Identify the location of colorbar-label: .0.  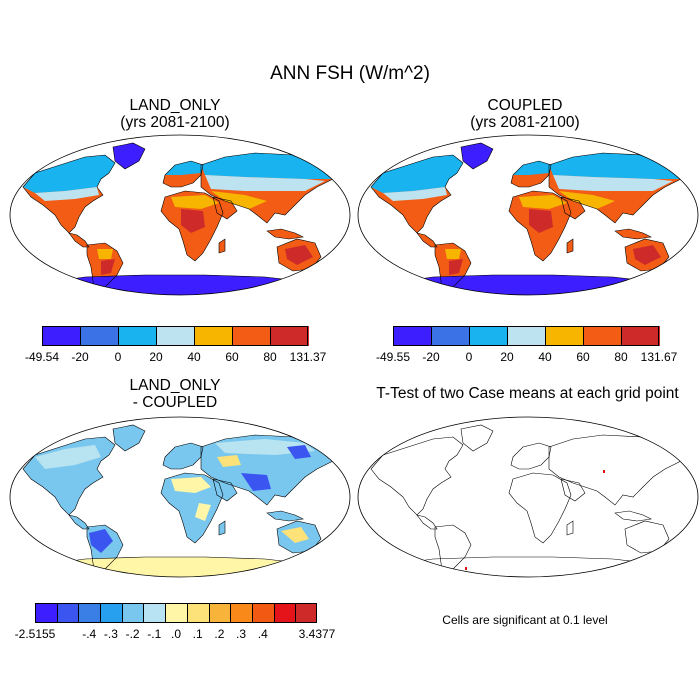
(176, 634).